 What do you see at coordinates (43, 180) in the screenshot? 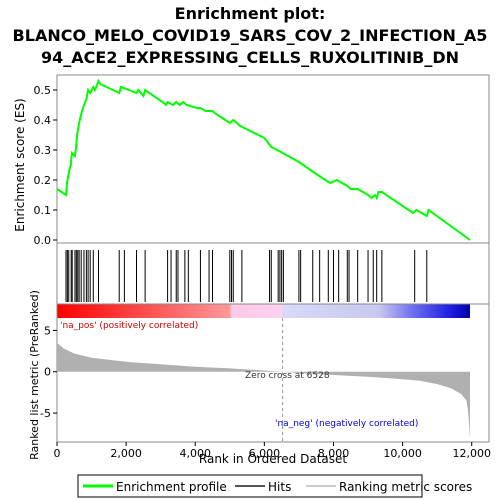
I see `es-y-tick-label: 0.2` at bounding box center [43, 180].